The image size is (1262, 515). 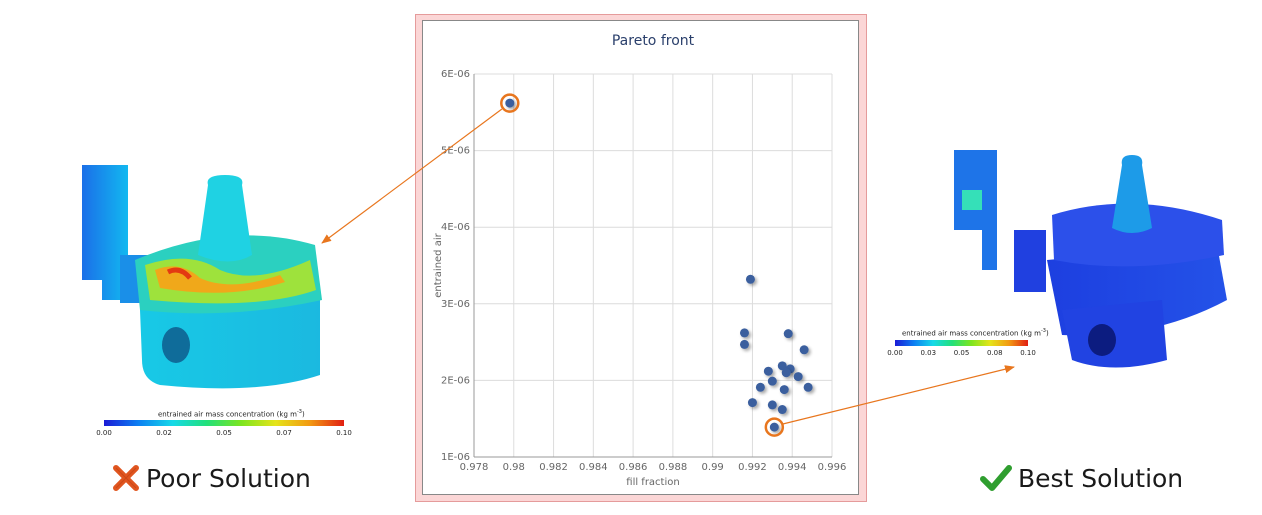 I want to click on x-axis-label: fill fraction, so click(x=652, y=482).